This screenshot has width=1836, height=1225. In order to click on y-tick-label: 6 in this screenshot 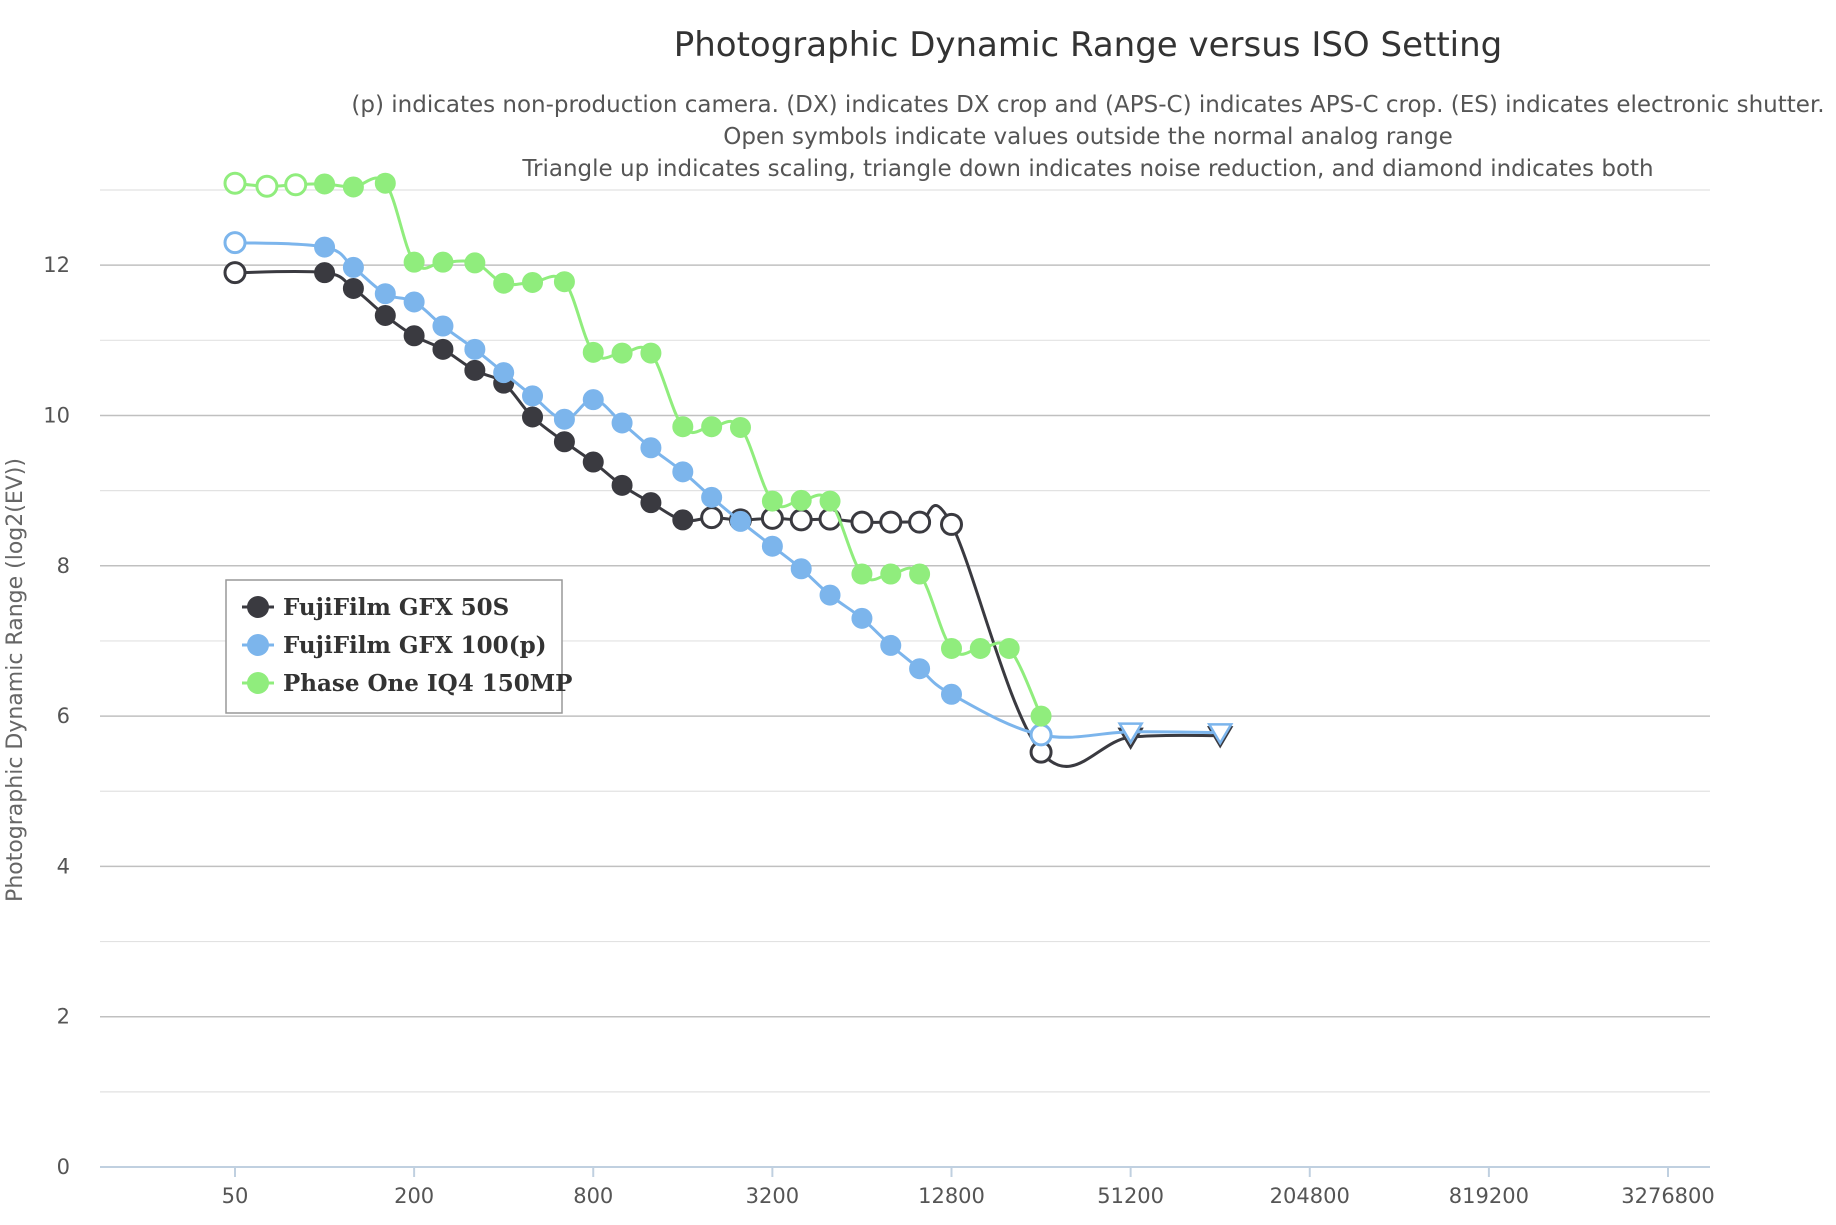, I will do `click(63, 716)`.